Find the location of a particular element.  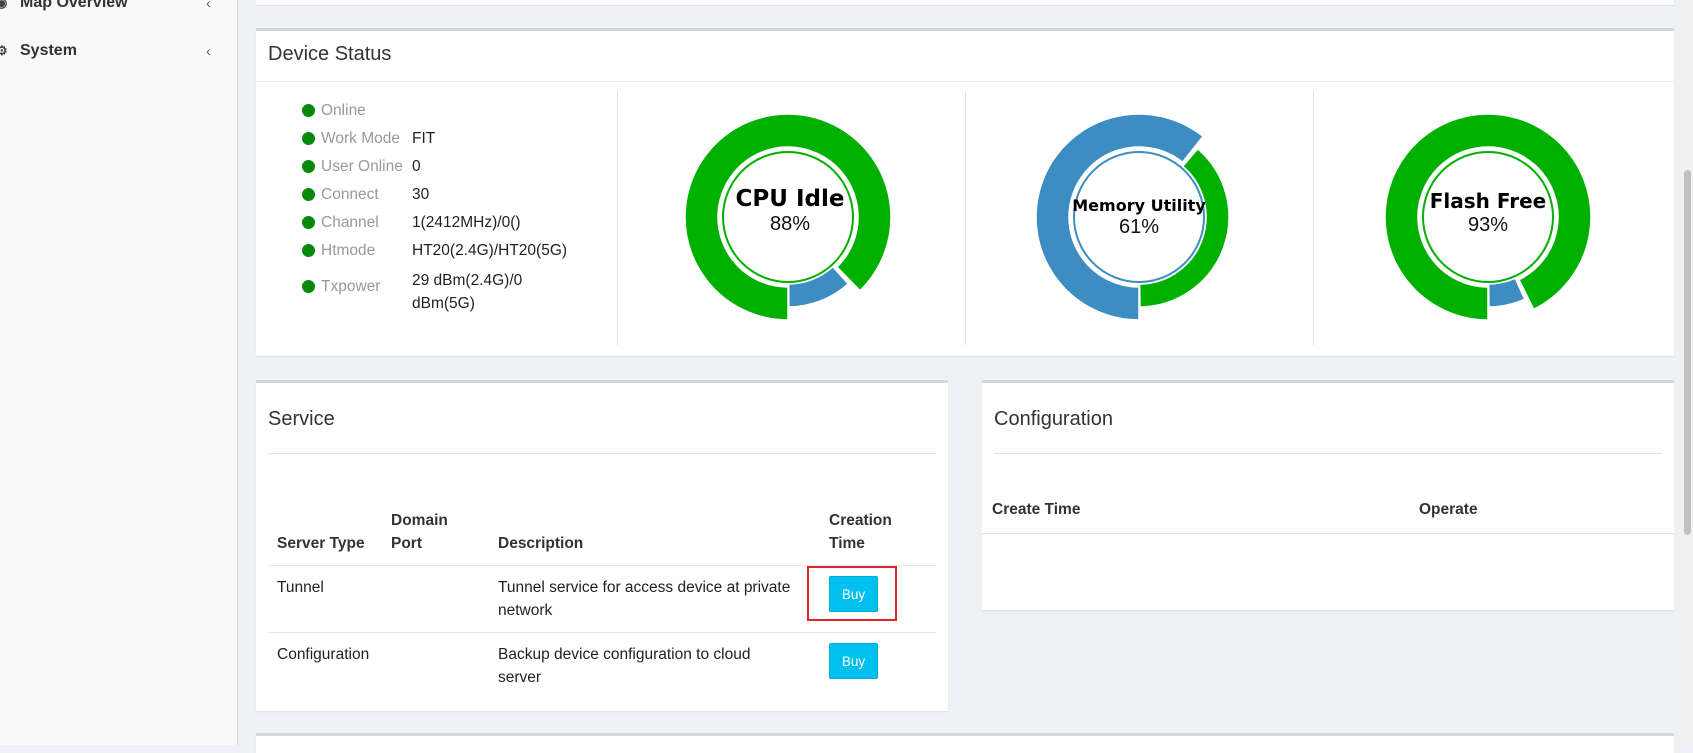

cell-server-type: Tunnel is located at coordinates (325, 599).